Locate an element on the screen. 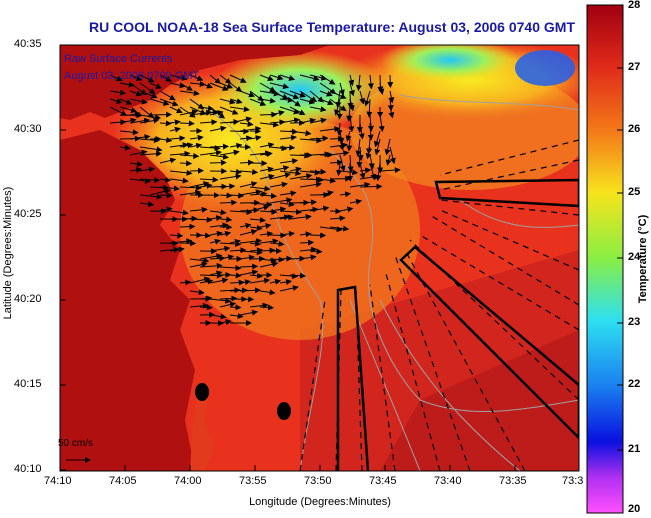 The width and height of the screenshot is (651, 518). colorbar-tick-label: 20 is located at coordinates (634, 509).